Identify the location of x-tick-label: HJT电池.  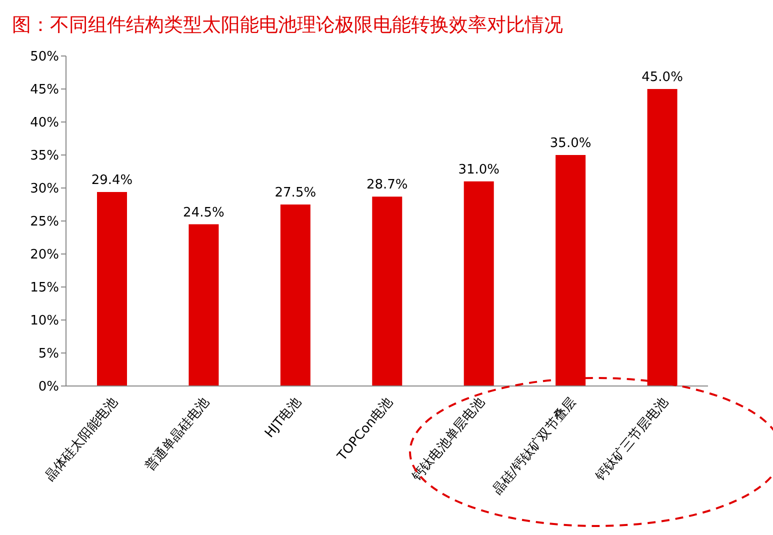
(283, 418).